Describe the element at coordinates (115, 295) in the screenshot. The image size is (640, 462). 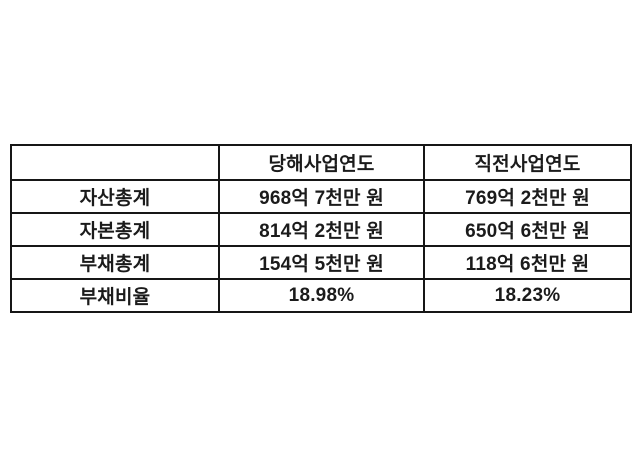
I see `row-label: 부채비율` at that location.